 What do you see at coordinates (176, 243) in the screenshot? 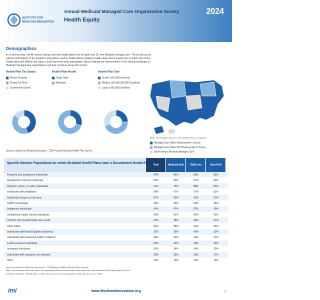
I see `cell-value: 24%` at bounding box center [176, 243].